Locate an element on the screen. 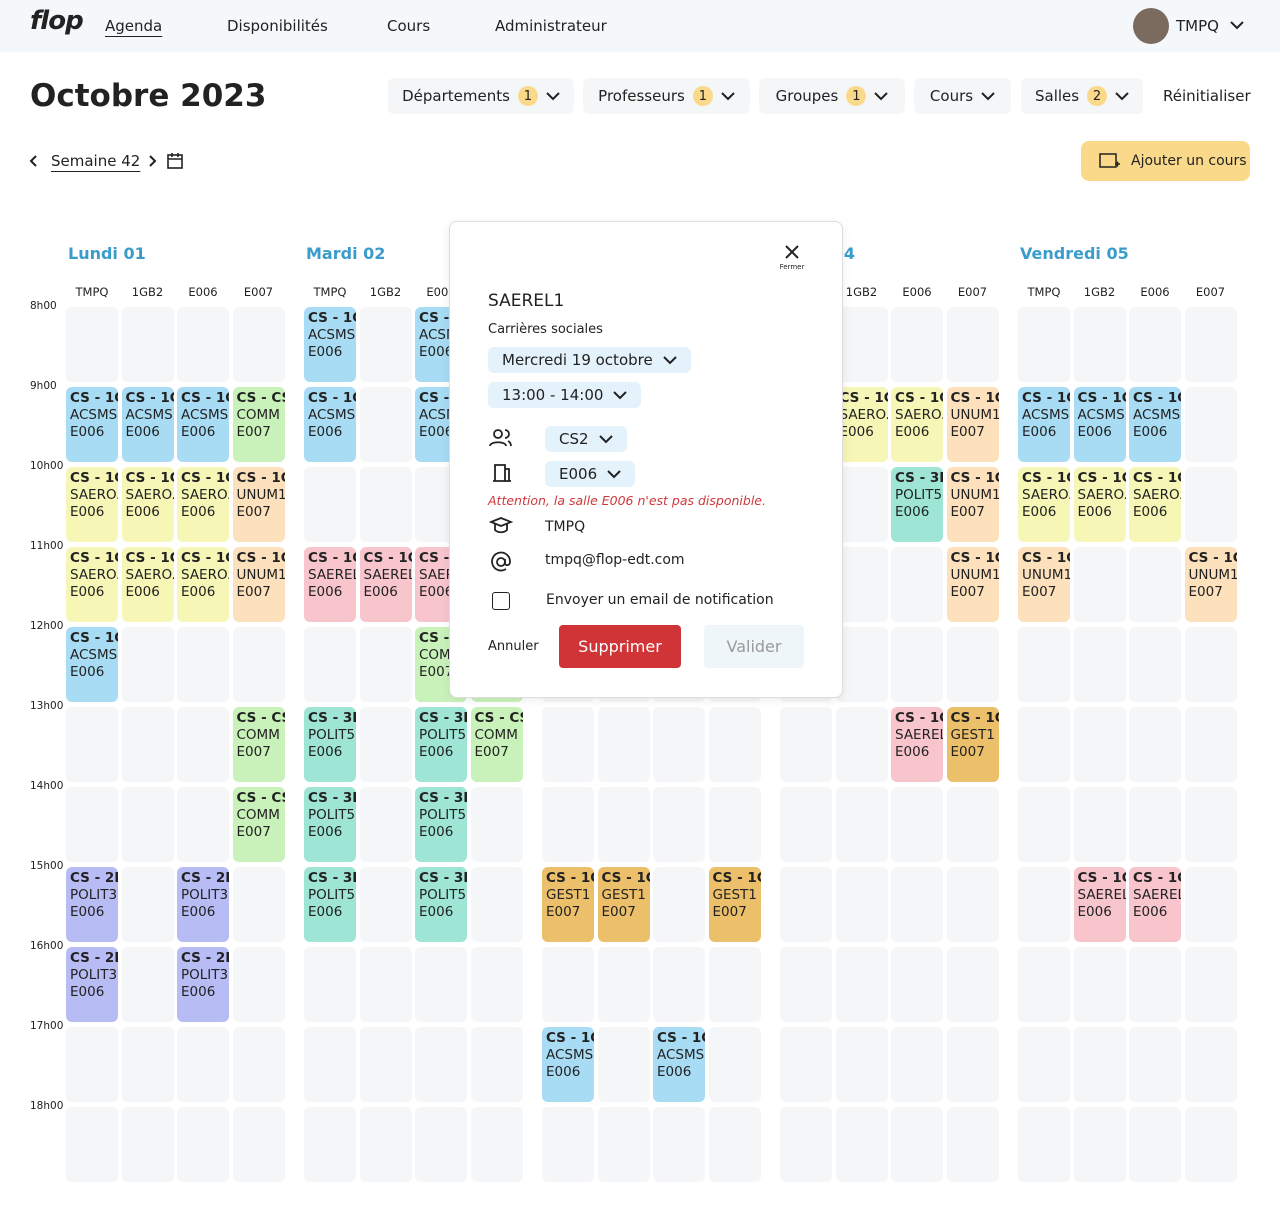 The height and width of the screenshot is (1226, 1280). nav-link: Disponibilités is located at coordinates (277, 26).